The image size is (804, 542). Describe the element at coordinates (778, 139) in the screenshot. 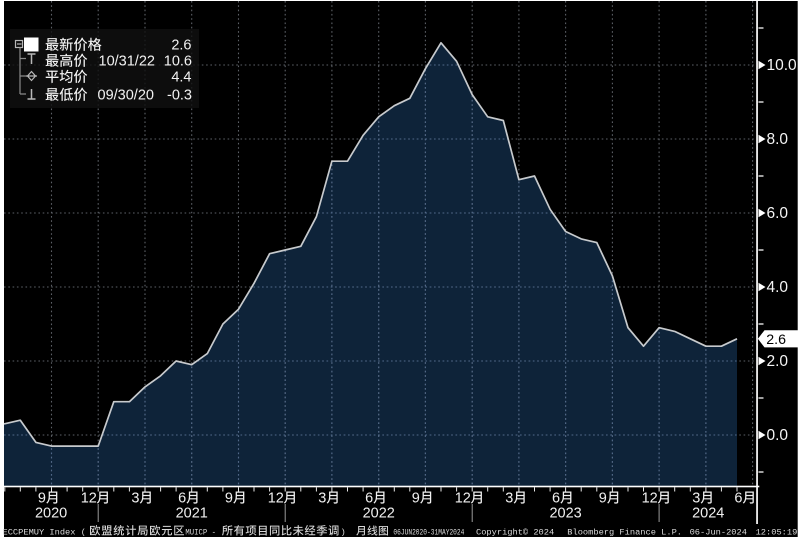

I see `svg-text: 8.0` at that location.